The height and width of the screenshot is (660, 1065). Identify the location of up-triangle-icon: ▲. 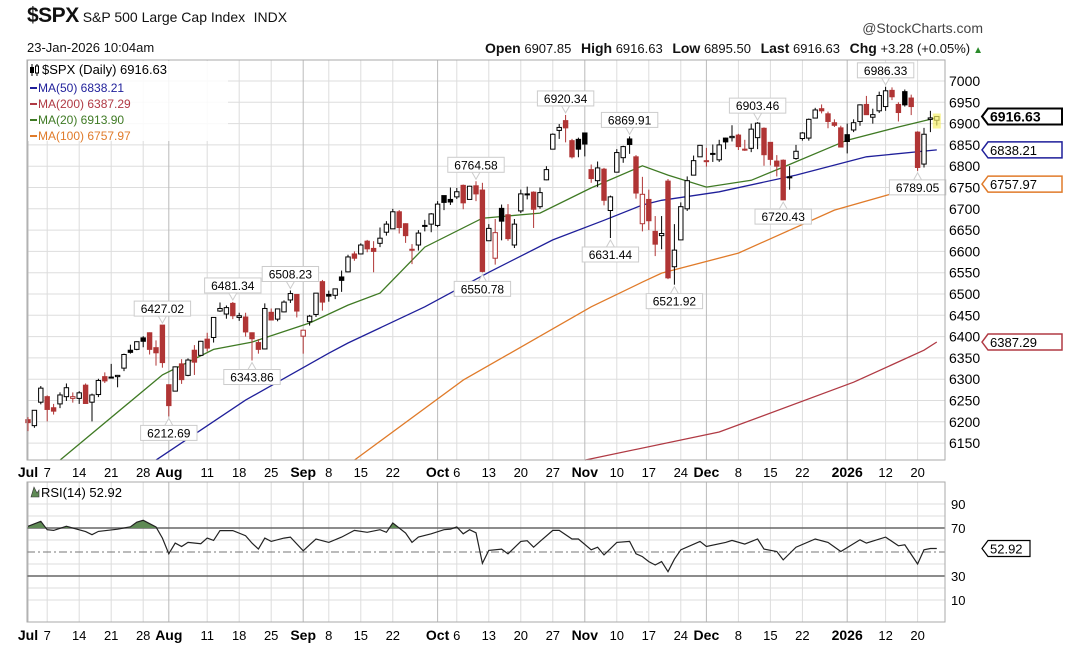
(978, 50).